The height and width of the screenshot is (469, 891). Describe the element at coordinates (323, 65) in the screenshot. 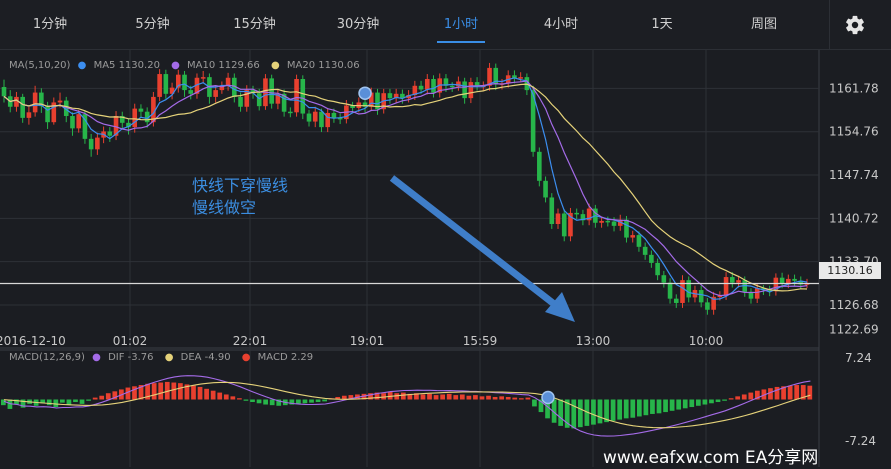

I see `ma20-value: MA20 1130.06` at that location.